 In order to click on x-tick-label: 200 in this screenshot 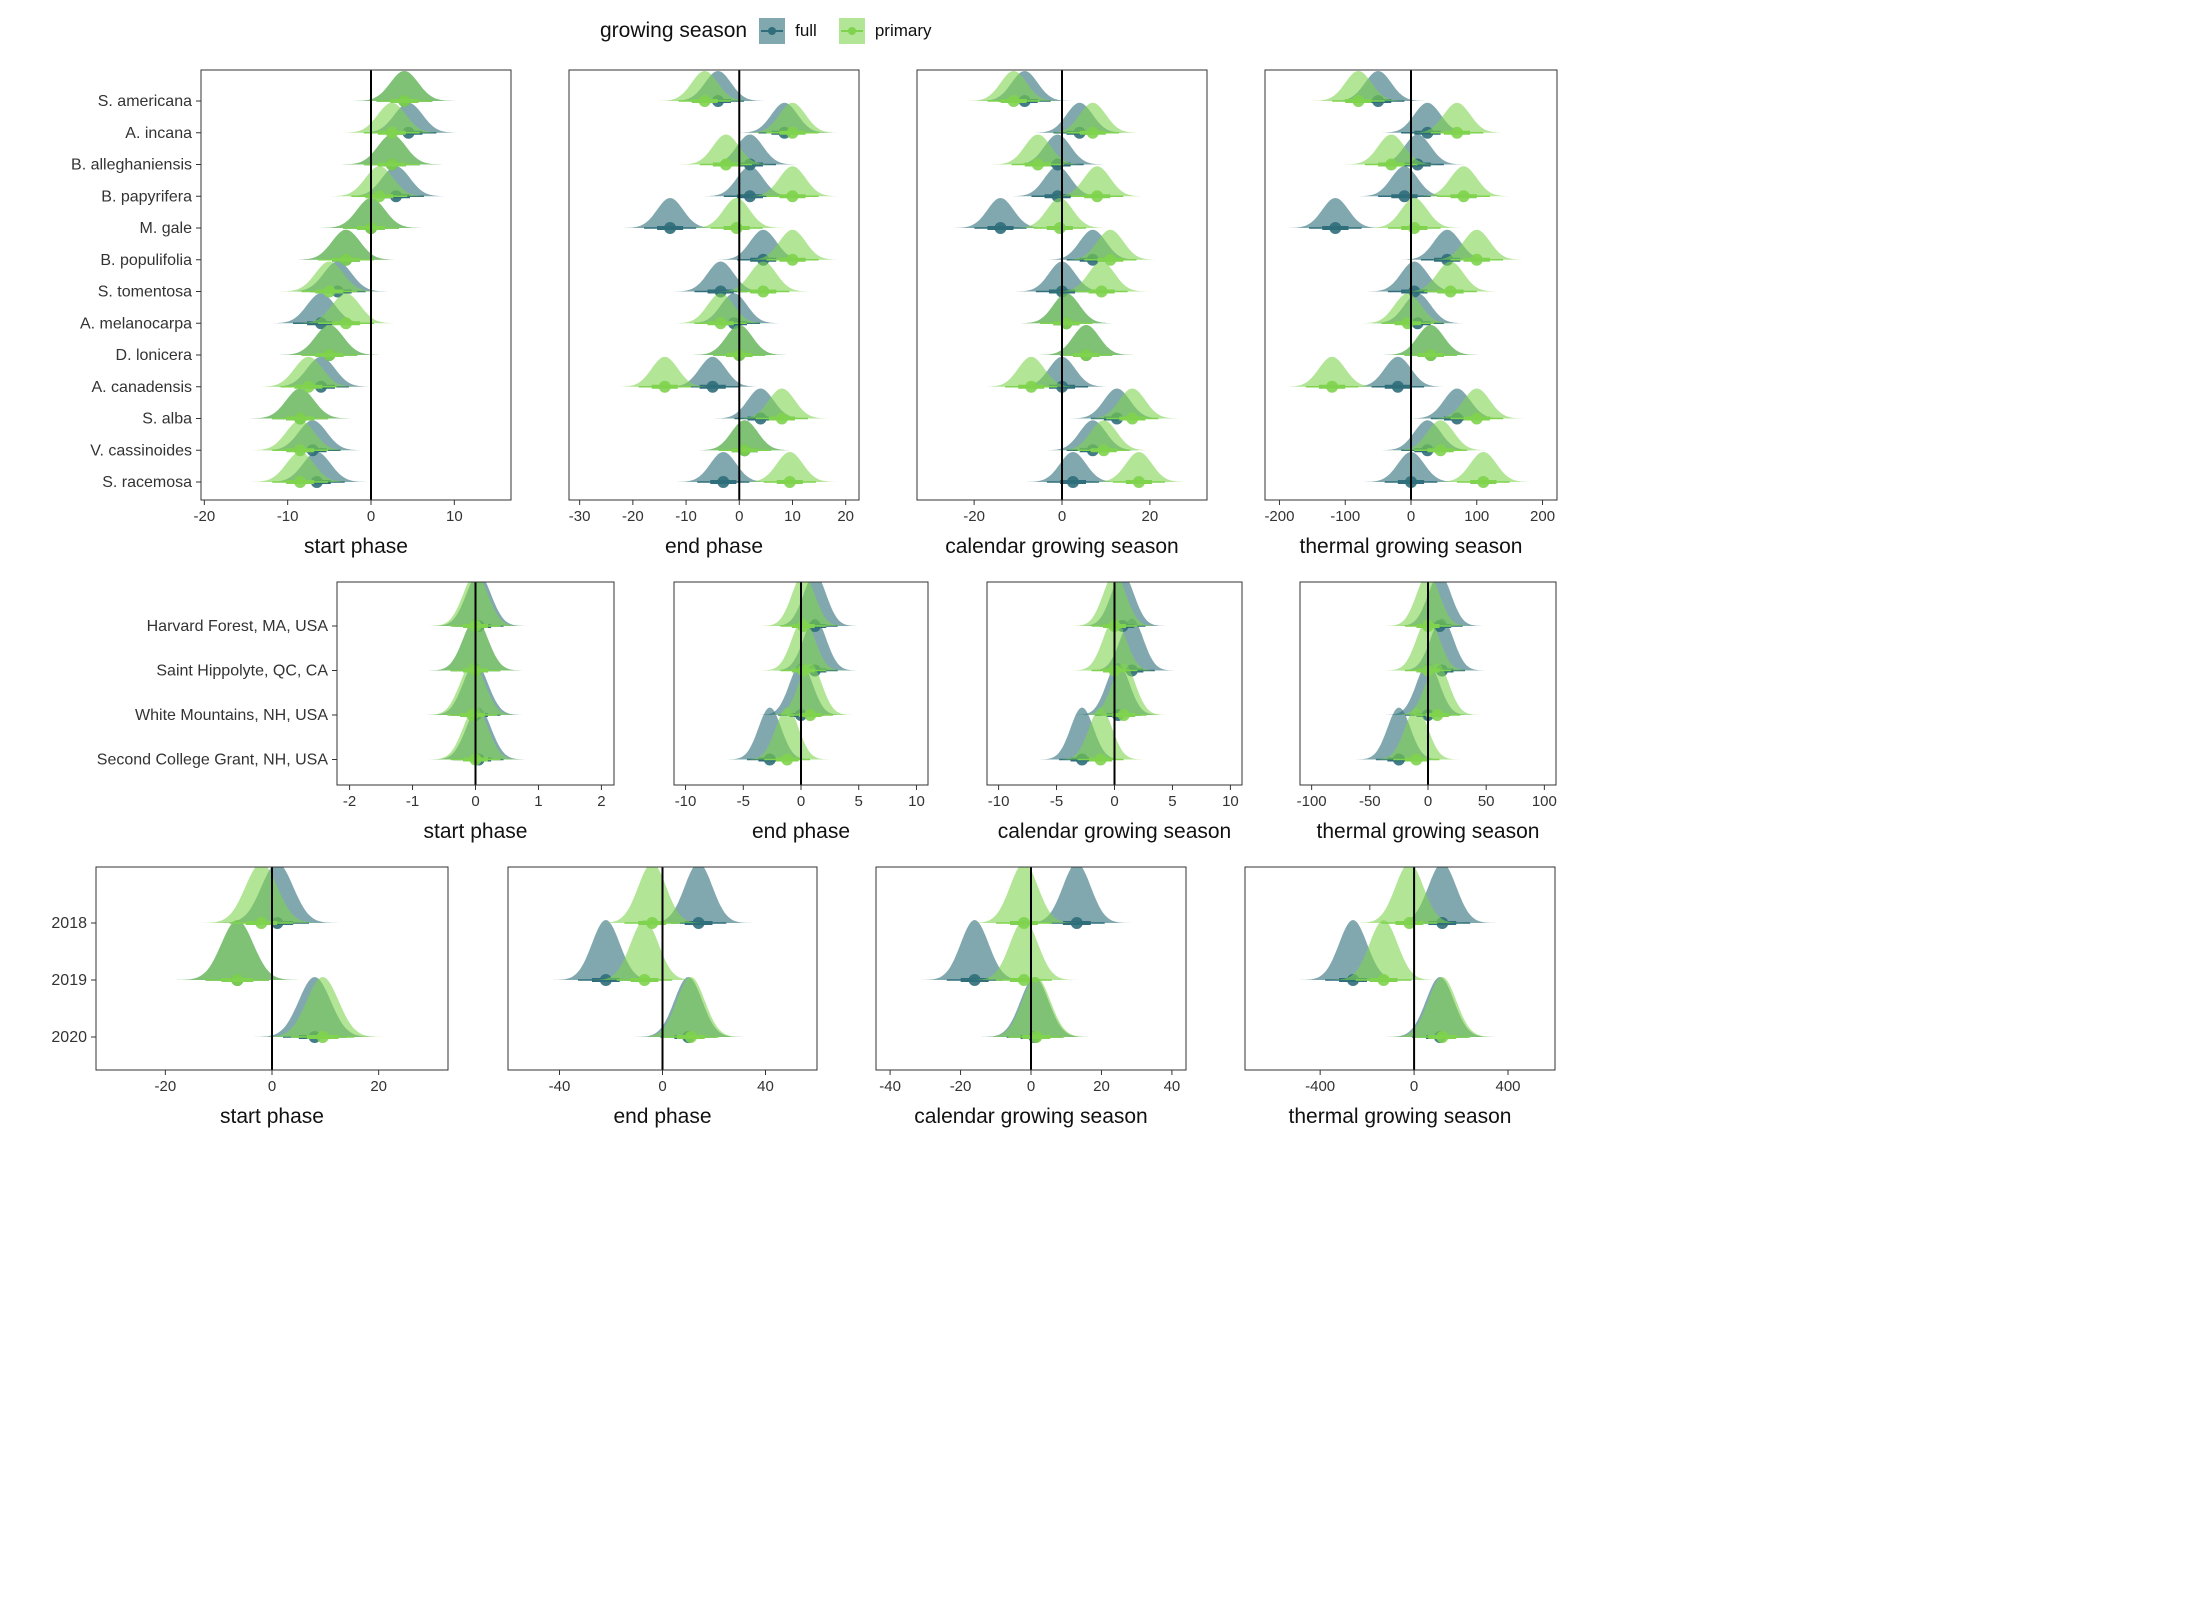, I will do `click(1542, 516)`.